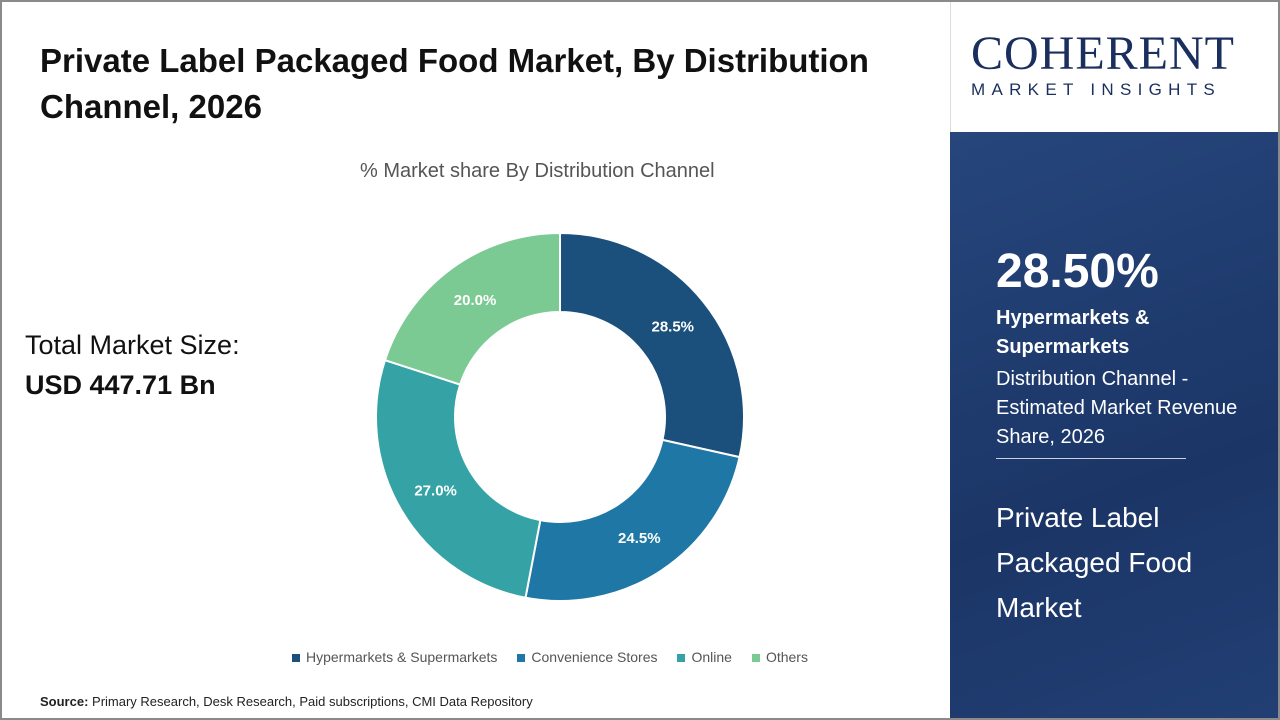  Describe the element at coordinates (537, 171) in the screenshot. I see `chart-title: % Market share By Distribution Channel` at that location.